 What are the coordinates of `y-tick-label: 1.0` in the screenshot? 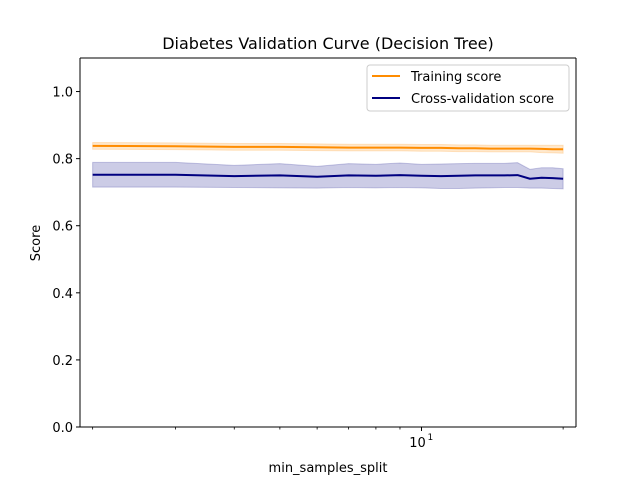 It's located at (62, 93).